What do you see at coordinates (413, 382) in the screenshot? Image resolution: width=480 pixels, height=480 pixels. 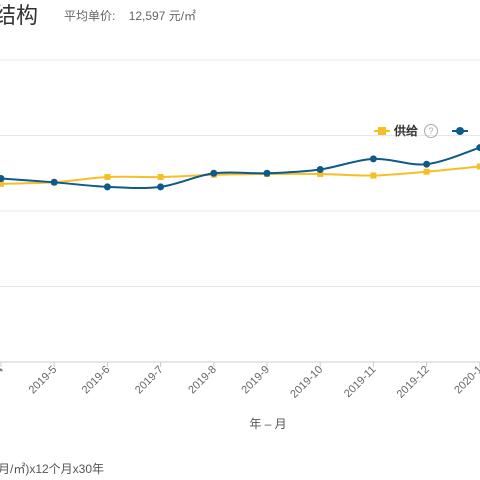 I see `x-tick-label: 2019-12` at bounding box center [413, 382].